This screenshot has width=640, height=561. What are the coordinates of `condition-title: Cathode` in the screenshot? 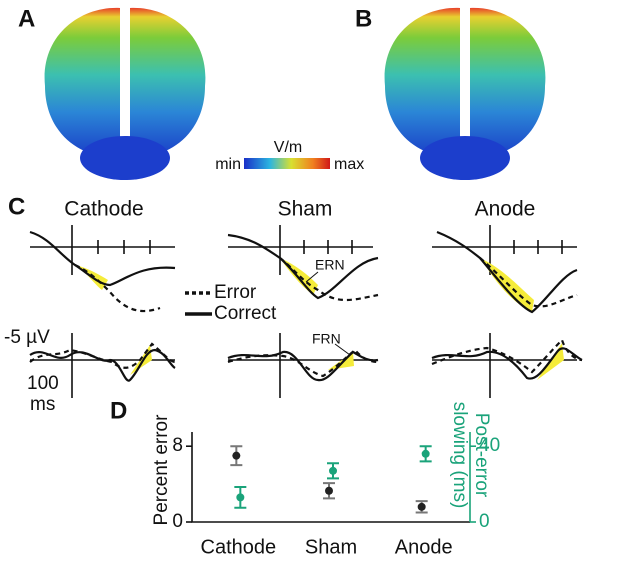 It's located at (103, 209).